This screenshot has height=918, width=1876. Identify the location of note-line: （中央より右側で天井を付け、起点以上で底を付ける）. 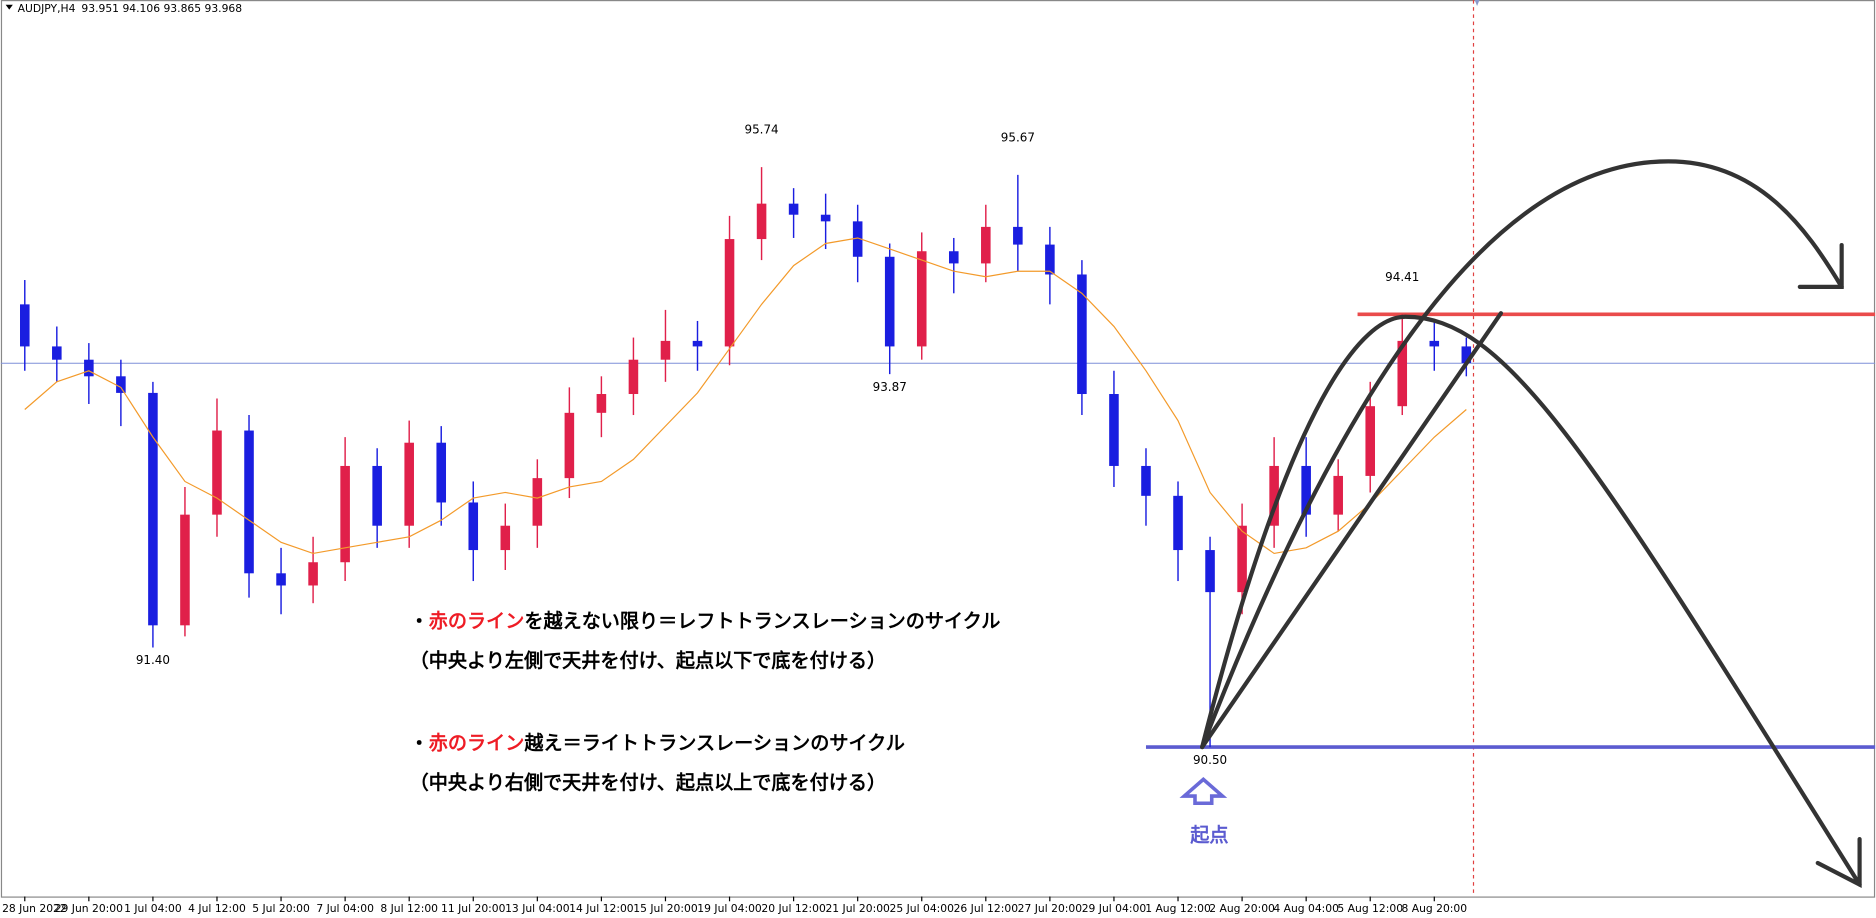
(648, 782).